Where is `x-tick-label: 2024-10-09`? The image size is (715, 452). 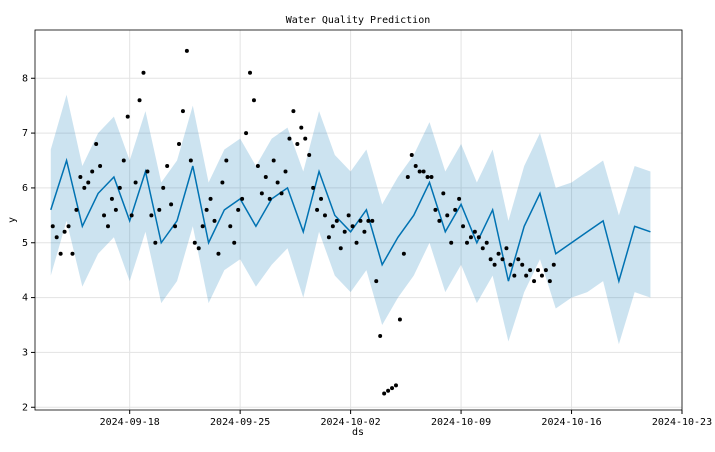 x-tick-label: 2024-10-09 is located at coordinates (461, 422).